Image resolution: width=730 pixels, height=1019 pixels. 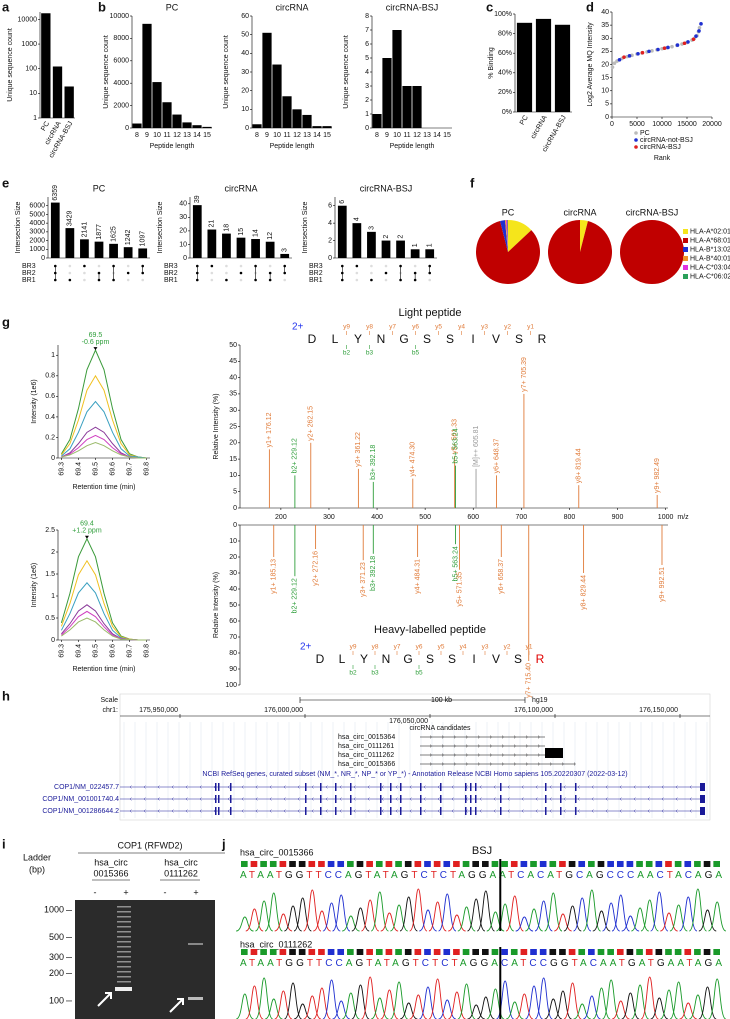 What do you see at coordinates (33, 93) in the screenshot?
I see `y-tick-label: 10` at bounding box center [33, 93].